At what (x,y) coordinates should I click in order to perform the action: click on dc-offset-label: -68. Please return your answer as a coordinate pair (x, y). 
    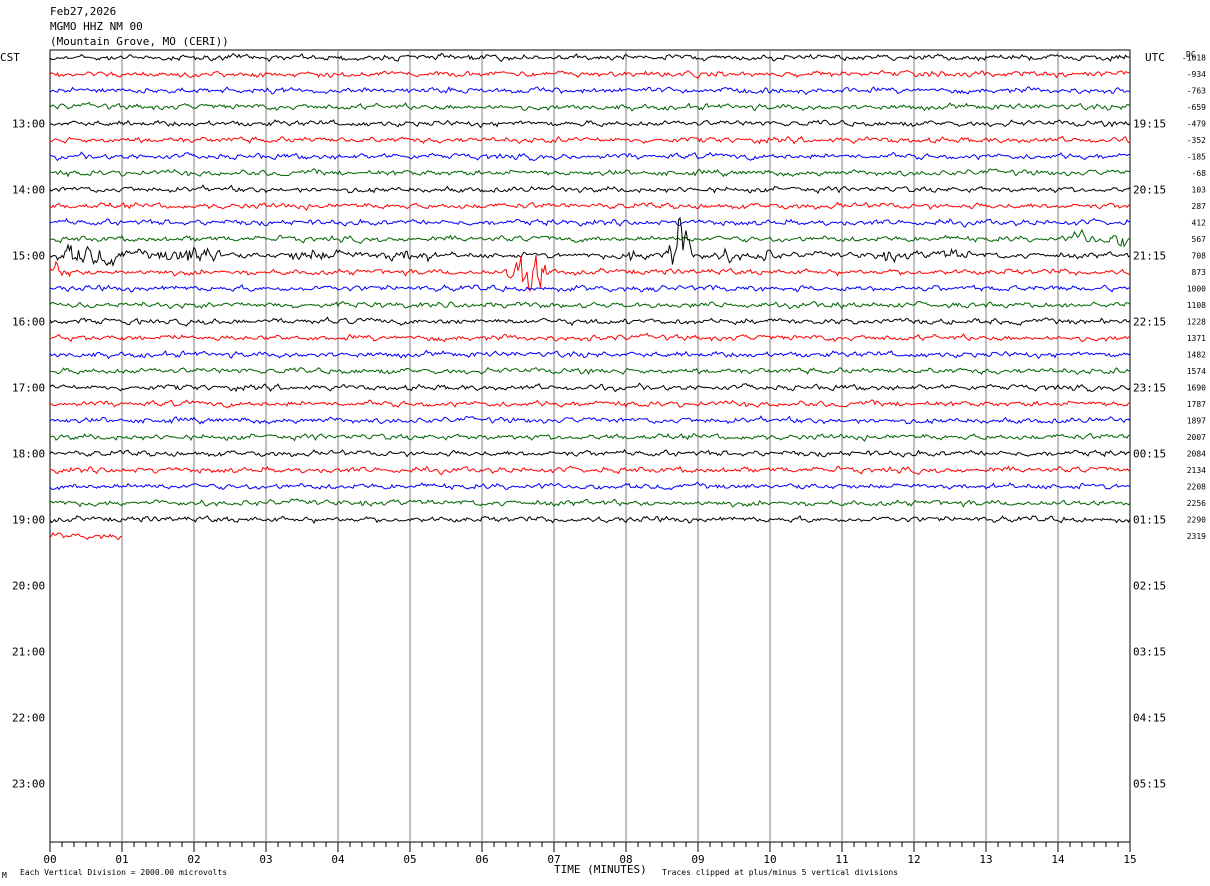
    Looking at the image, I should click on (1199, 173).